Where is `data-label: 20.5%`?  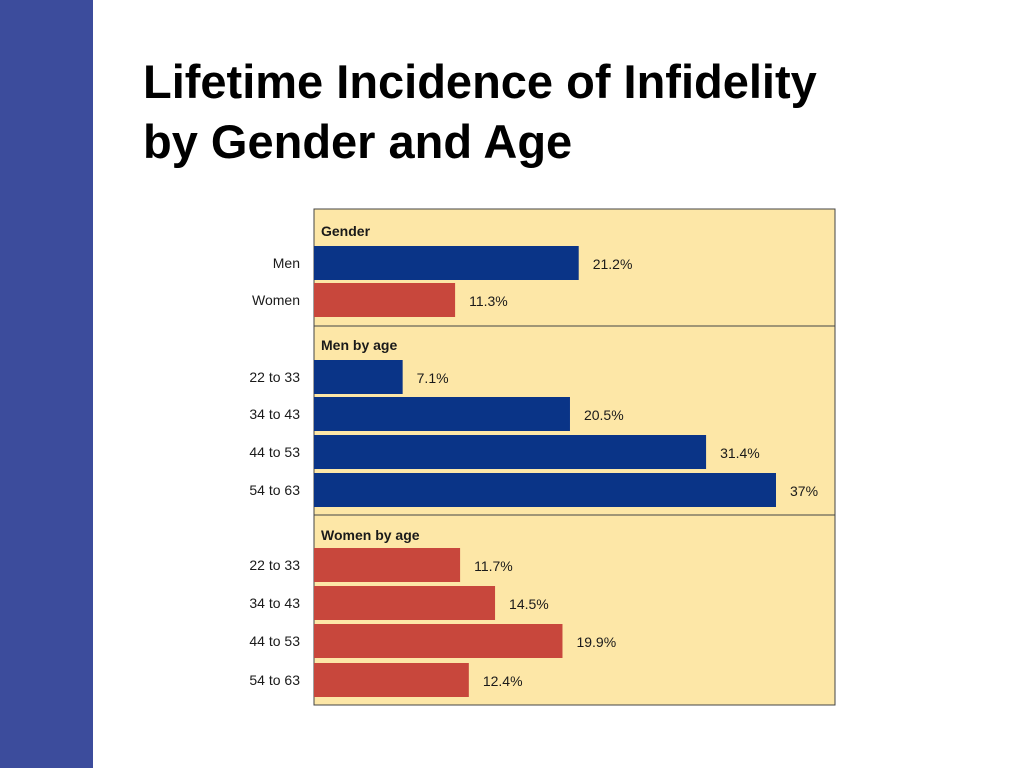
data-label: 20.5% is located at coordinates (604, 415).